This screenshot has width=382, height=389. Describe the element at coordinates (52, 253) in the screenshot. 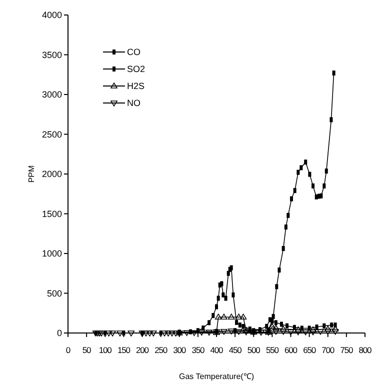

I see `y-tick-label: 1000` at that location.